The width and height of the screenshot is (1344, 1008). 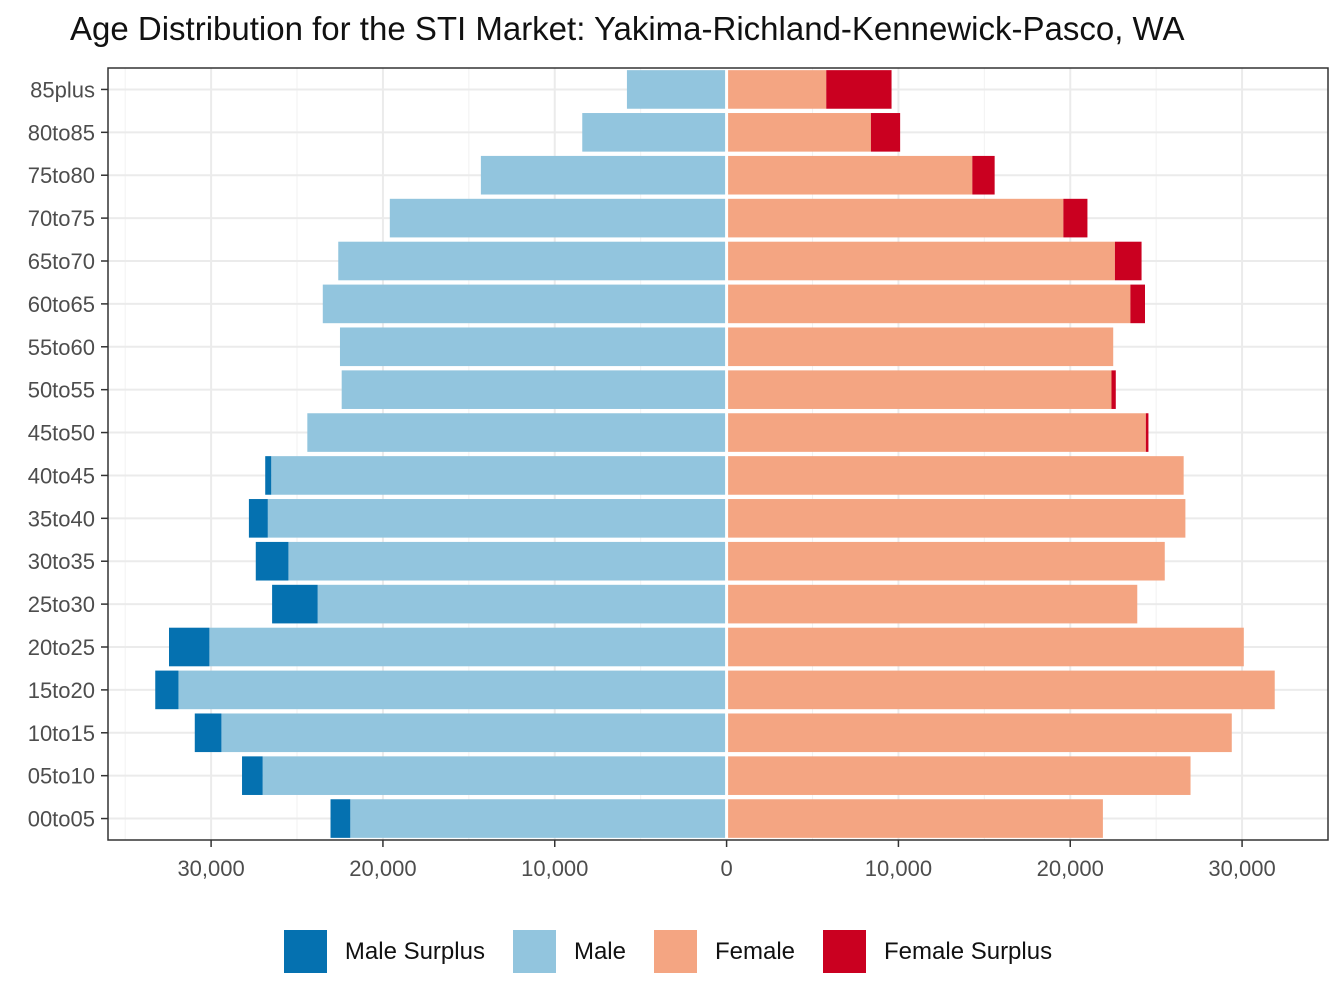 I want to click on y-tick-label: 30to35, so click(x=61, y=561).